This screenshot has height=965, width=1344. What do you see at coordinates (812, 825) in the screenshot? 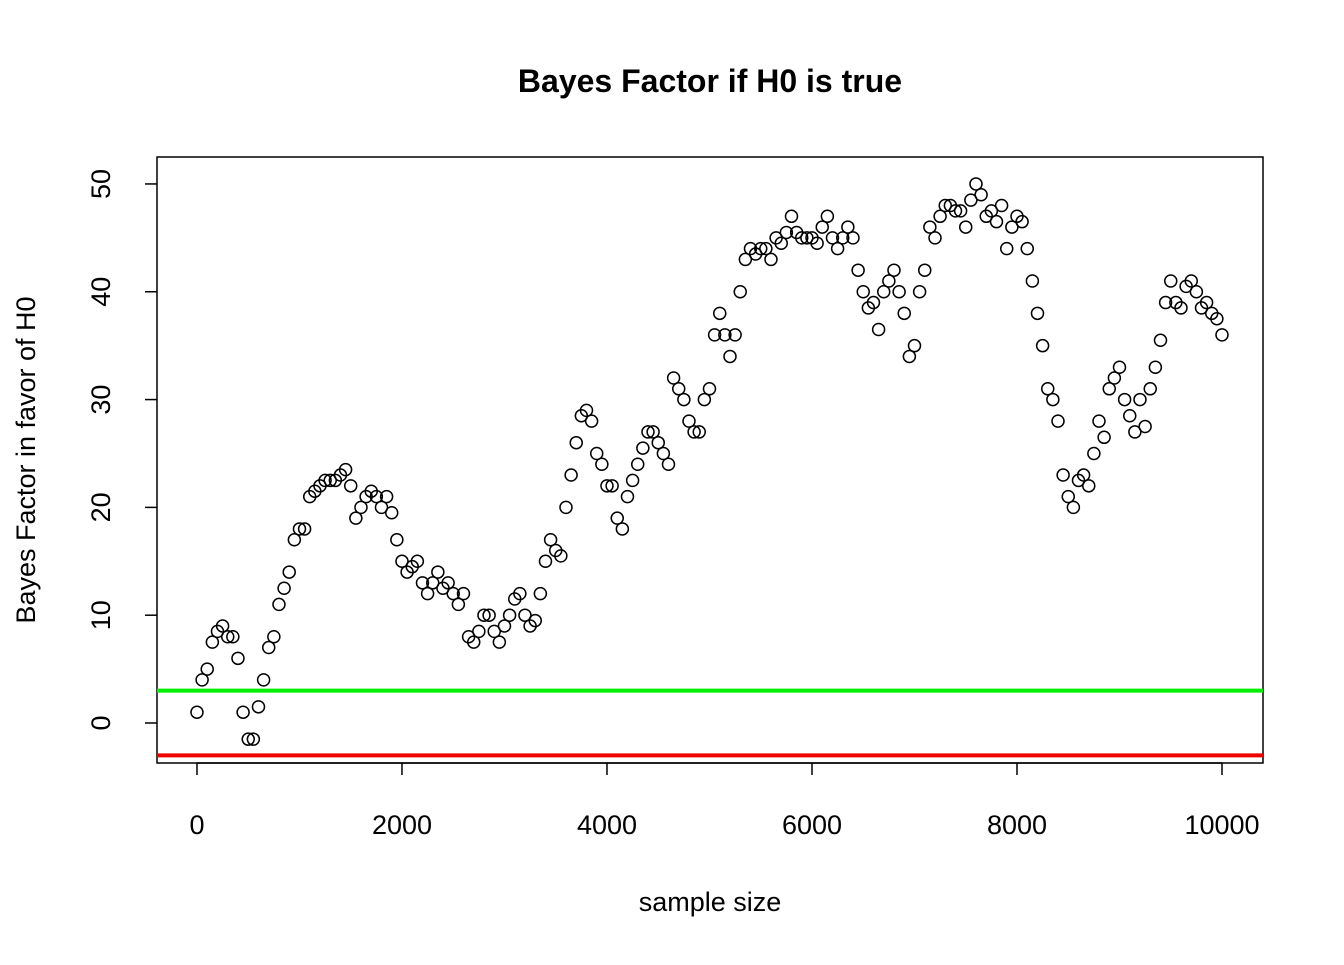
I see `x-tick-label: 6000` at bounding box center [812, 825].